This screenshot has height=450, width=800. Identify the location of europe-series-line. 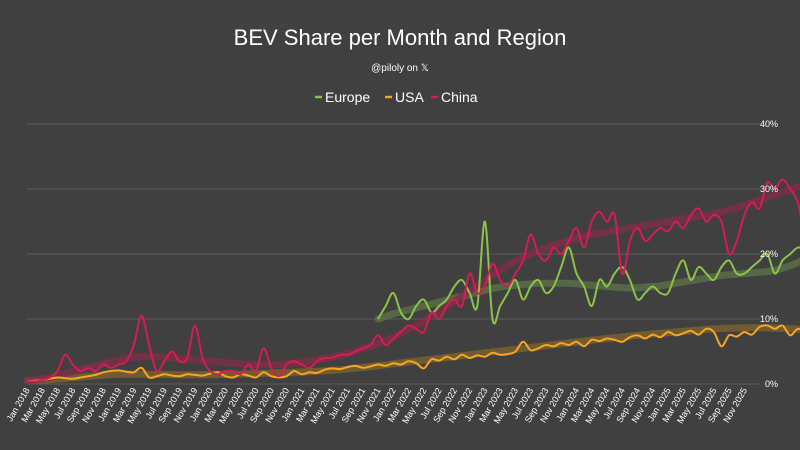
(588, 272).